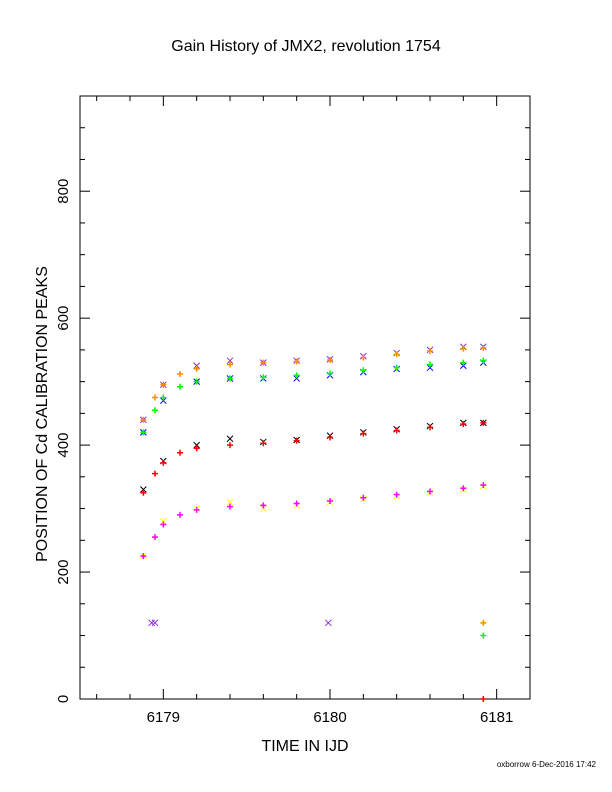 The height and width of the screenshot is (792, 612). What do you see at coordinates (546, 764) in the screenshot?
I see `footer-credit: oxborrow 6-Dec-2016 17:42` at bounding box center [546, 764].